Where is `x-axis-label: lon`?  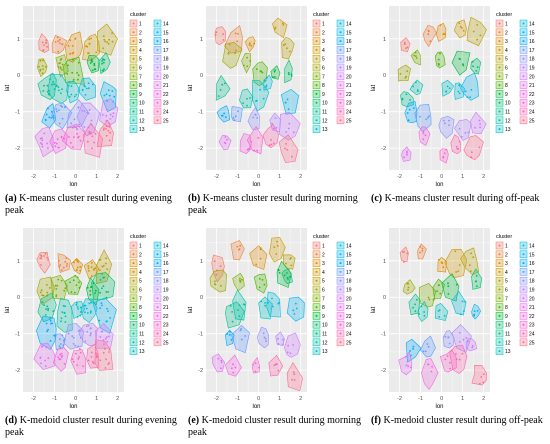 x-axis-label: lon is located at coordinates (256, 185).